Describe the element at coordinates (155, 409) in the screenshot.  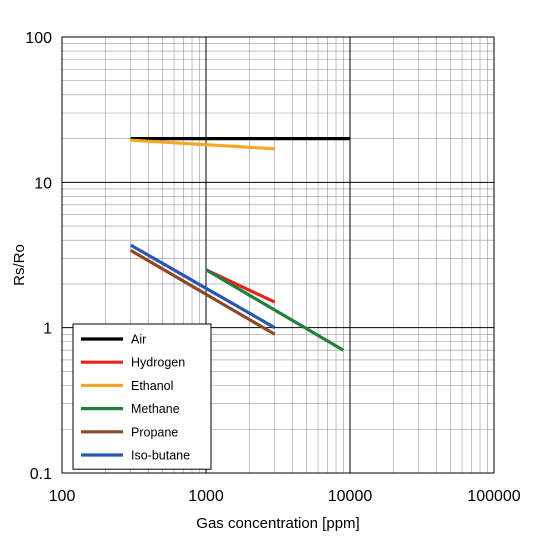
I see `legend-label-methane: Methane` at that location.